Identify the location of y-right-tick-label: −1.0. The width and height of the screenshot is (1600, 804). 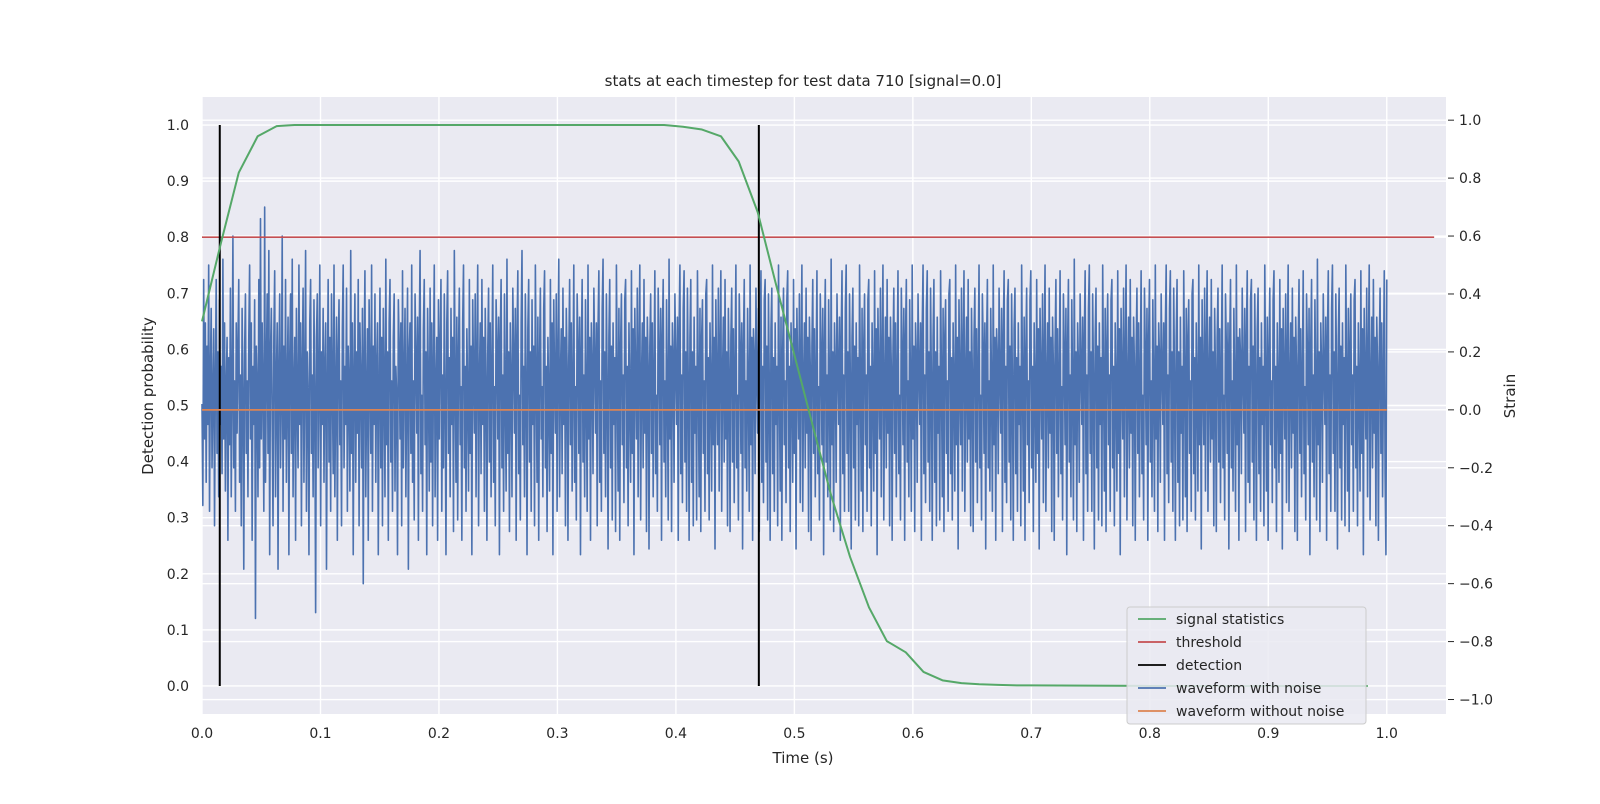
(1476, 701).